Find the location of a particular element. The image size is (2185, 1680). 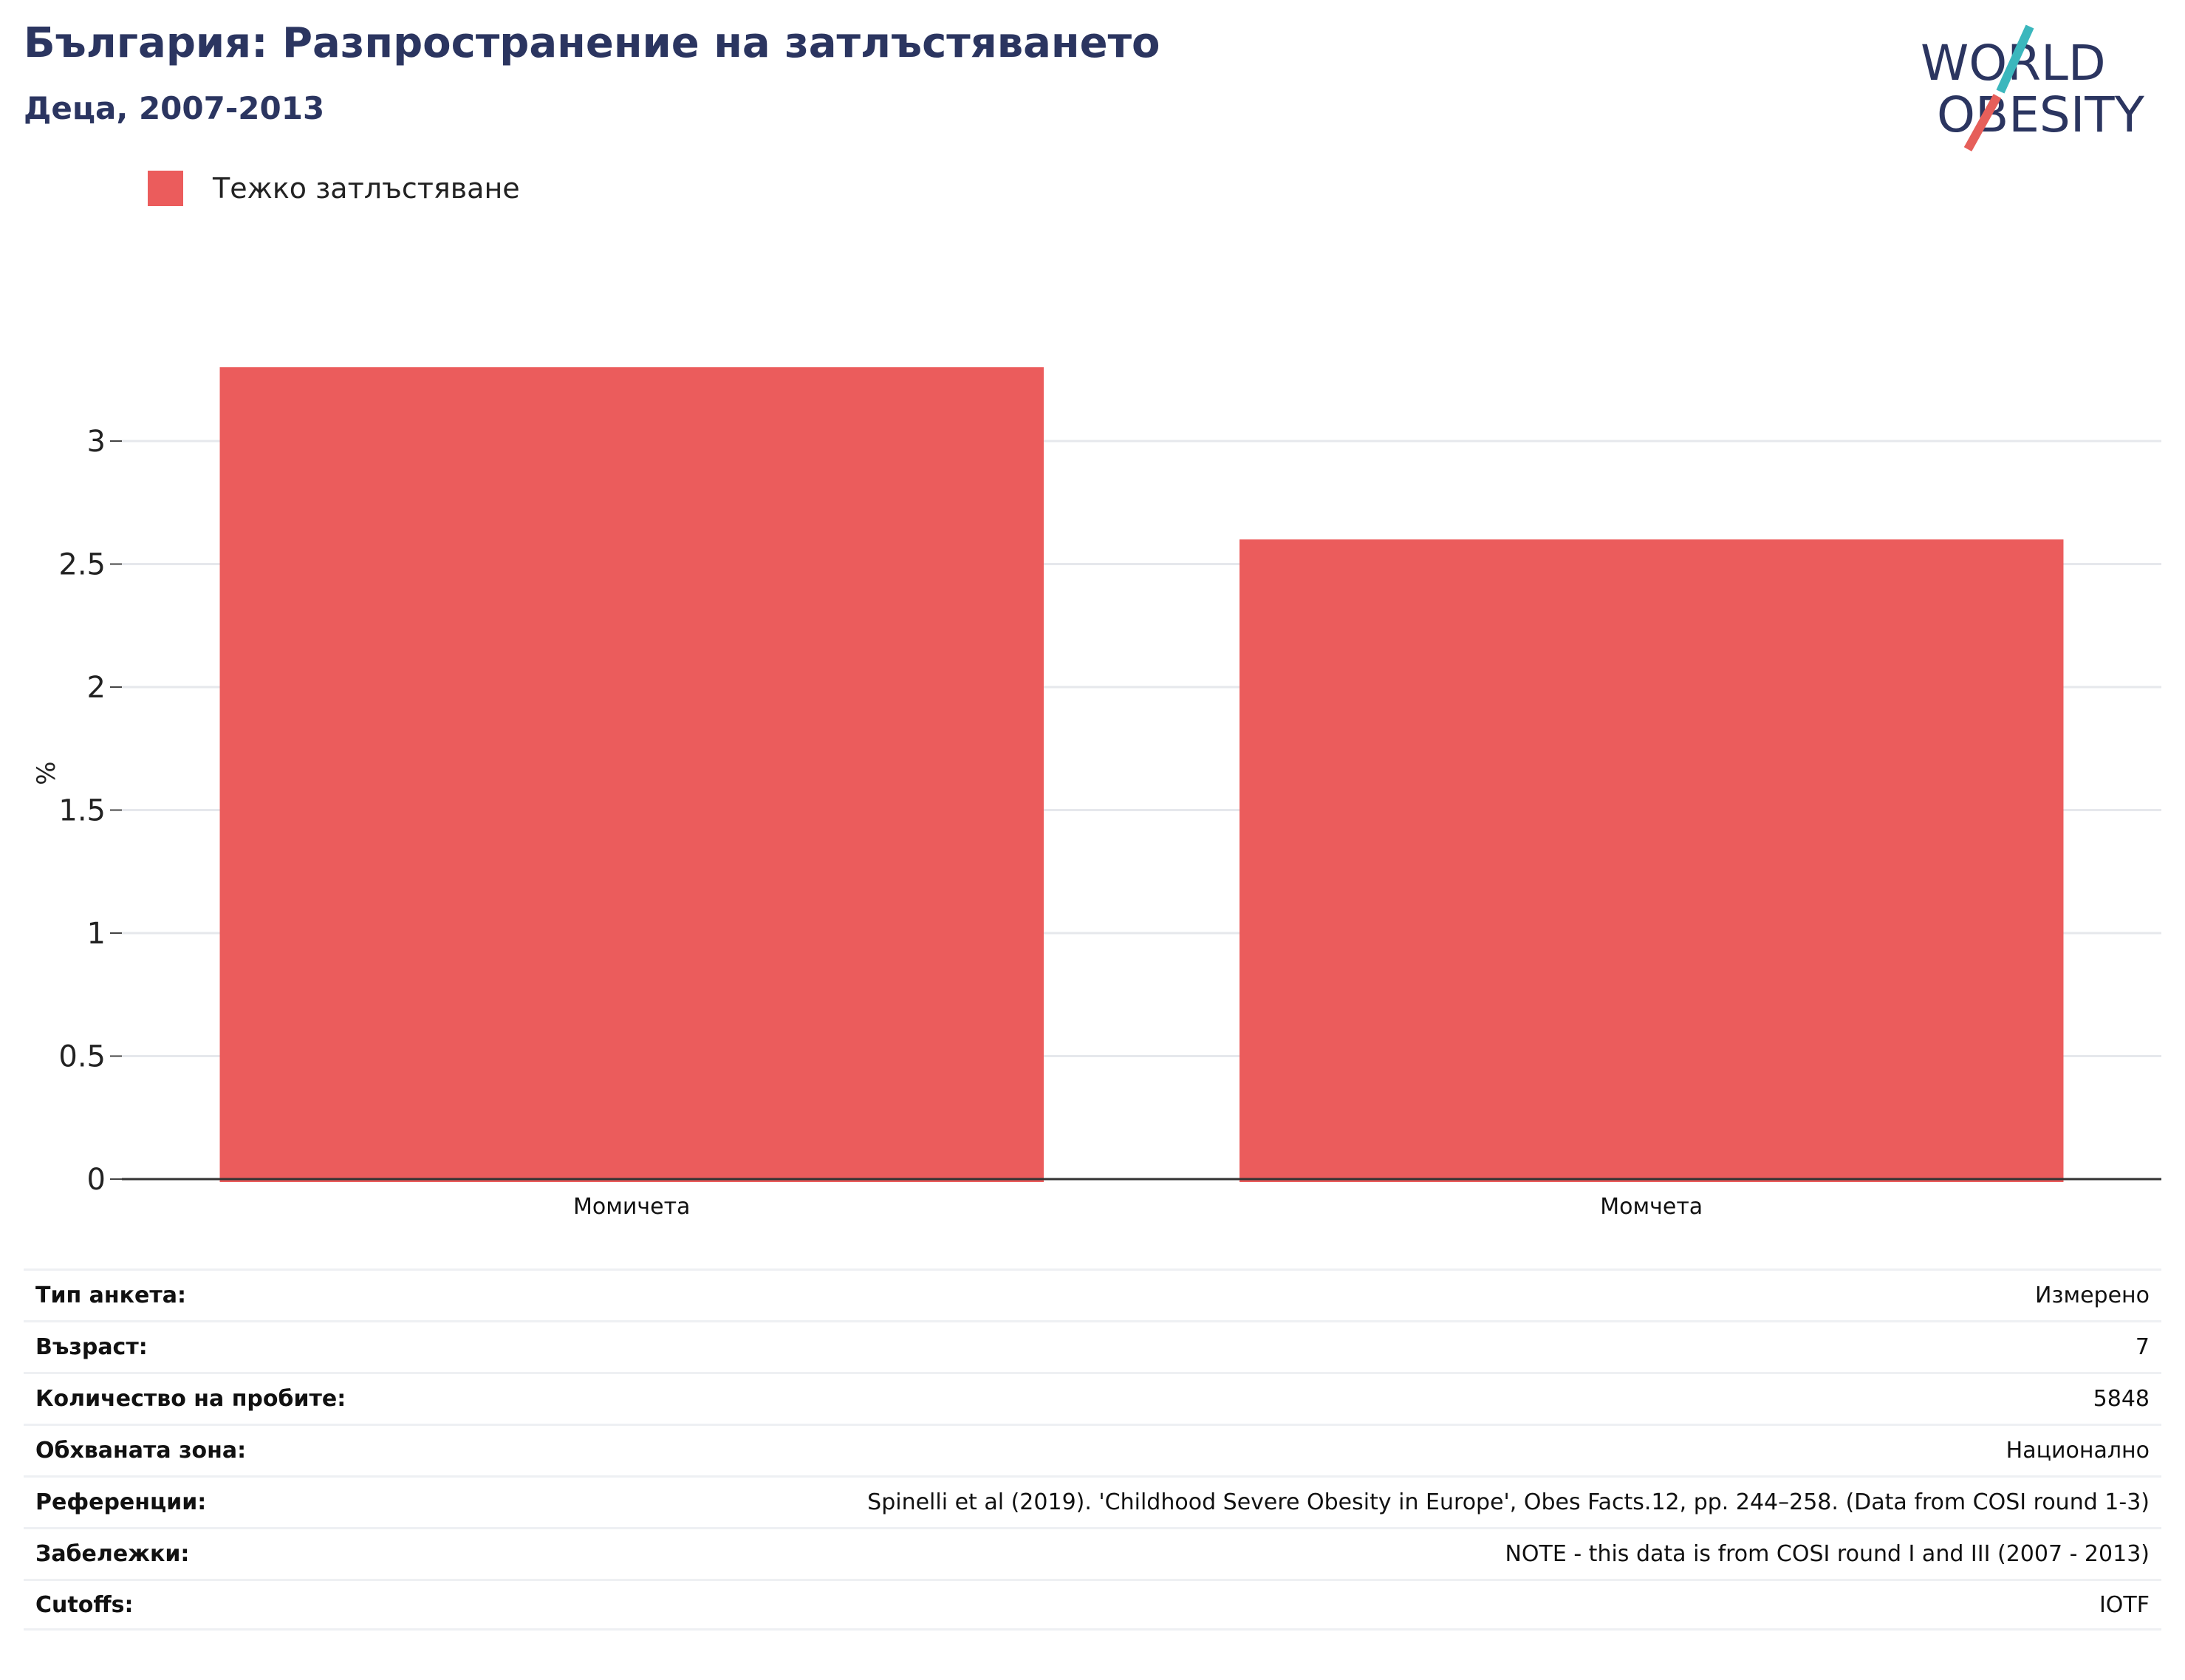

info-label: Забележки: is located at coordinates (112, 1554).